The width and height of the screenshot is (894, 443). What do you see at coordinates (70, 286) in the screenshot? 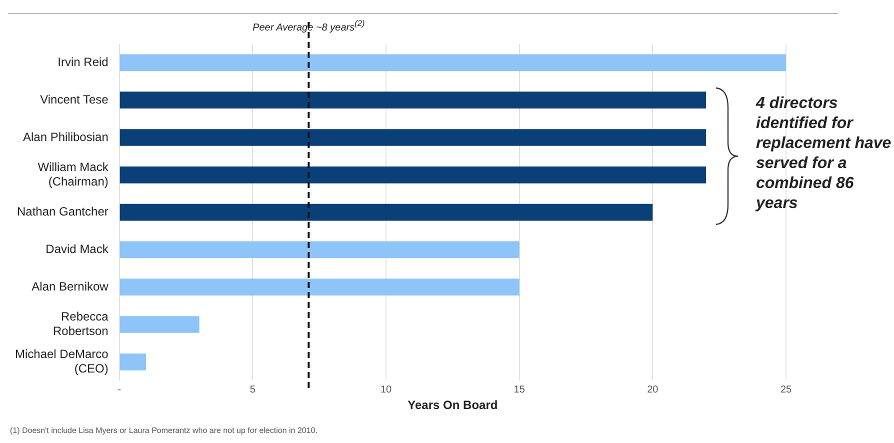
I see `y-tick-label: Alan Bernikow` at bounding box center [70, 286].